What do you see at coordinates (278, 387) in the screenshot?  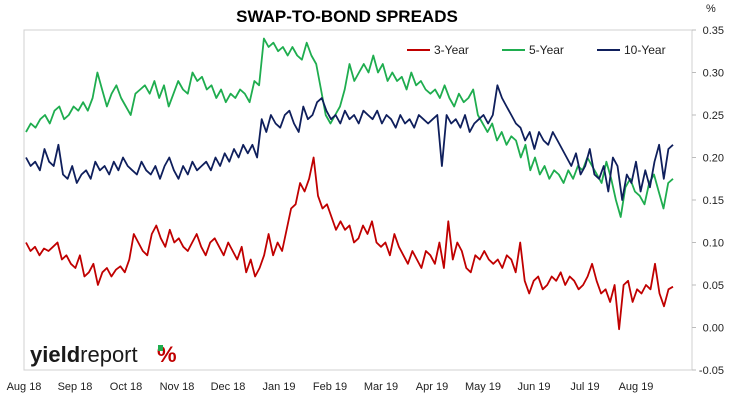 I see `x-tick-label: Jan 19` at bounding box center [278, 387].